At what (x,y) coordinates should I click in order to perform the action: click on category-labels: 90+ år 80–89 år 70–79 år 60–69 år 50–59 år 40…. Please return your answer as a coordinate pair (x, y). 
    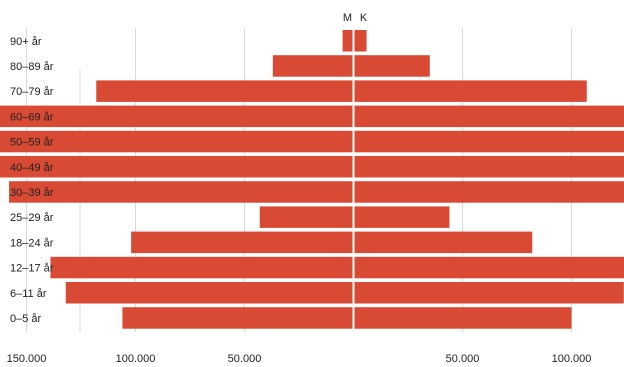
    Looking at the image, I should click on (32, 180).